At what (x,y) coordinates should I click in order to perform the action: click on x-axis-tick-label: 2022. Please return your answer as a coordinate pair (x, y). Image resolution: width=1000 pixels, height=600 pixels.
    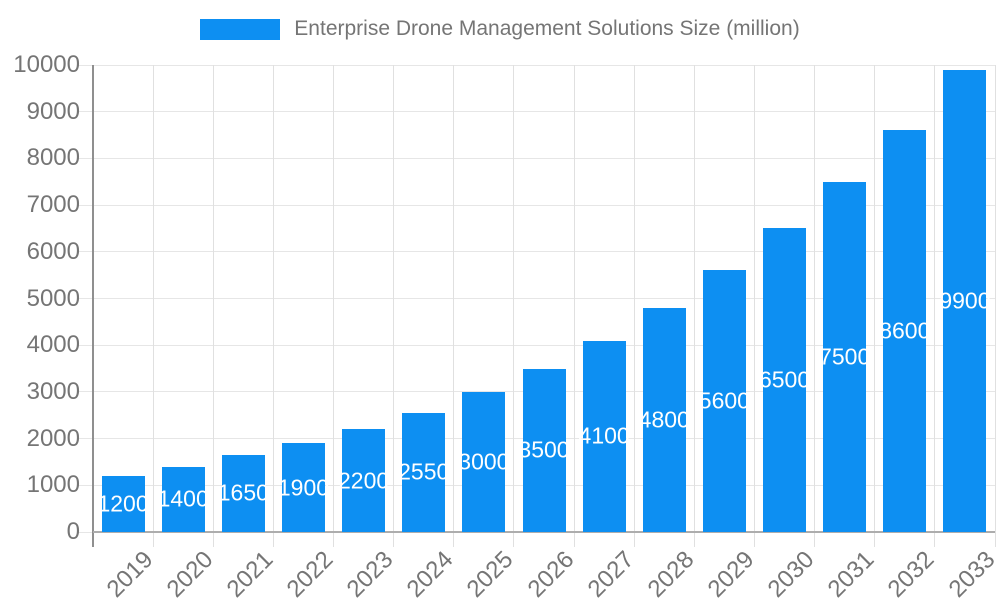
    Looking at the image, I should click on (310, 573).